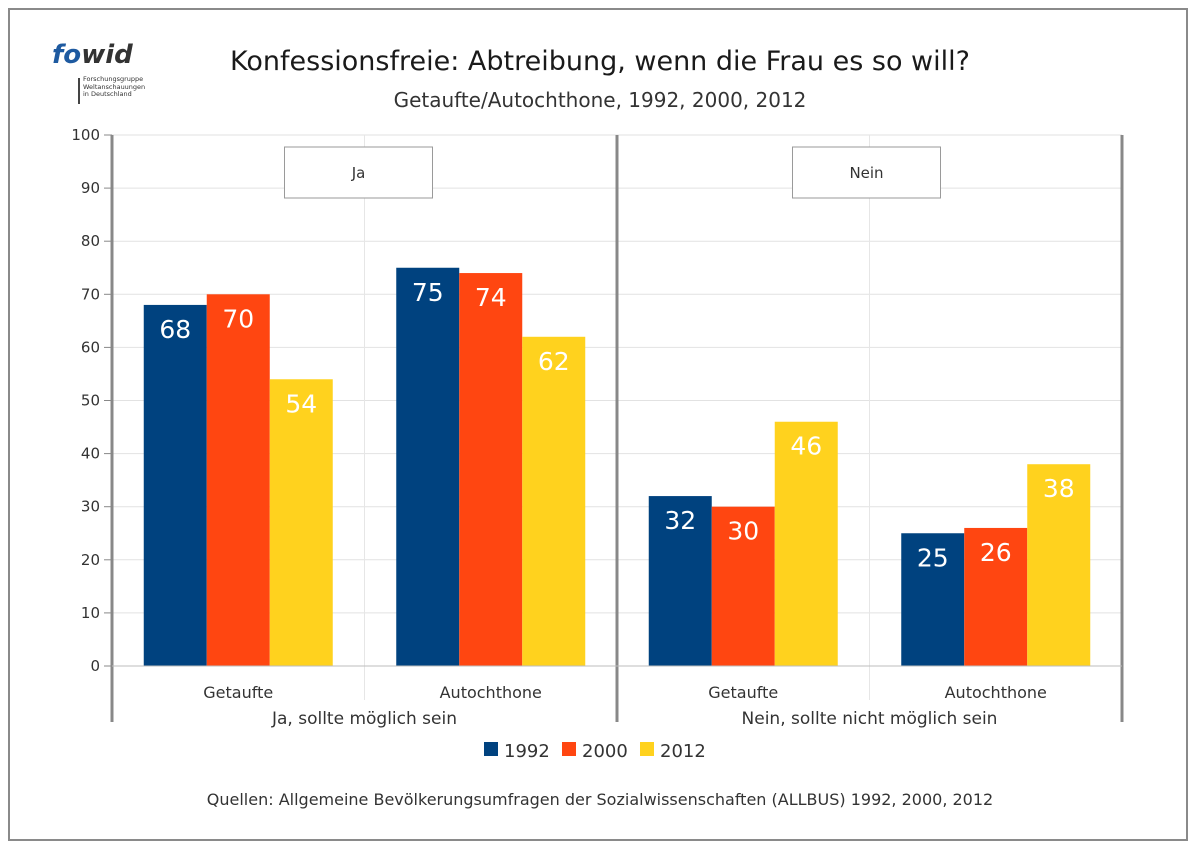 This screenshot has height=853, width=1200. What do you see at coordinates (605, 751) in the screenshot?
I see `legend-label: 2000` at bounding box center [605, 751].